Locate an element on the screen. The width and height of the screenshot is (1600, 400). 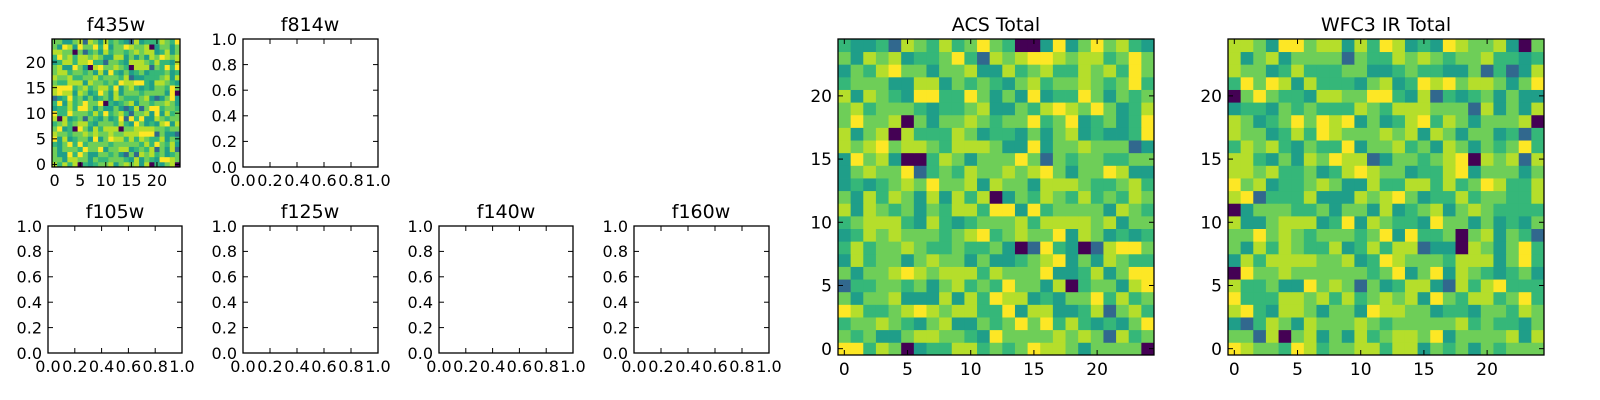
x-tick-label: 15 is located at coordinates (1424, 370).